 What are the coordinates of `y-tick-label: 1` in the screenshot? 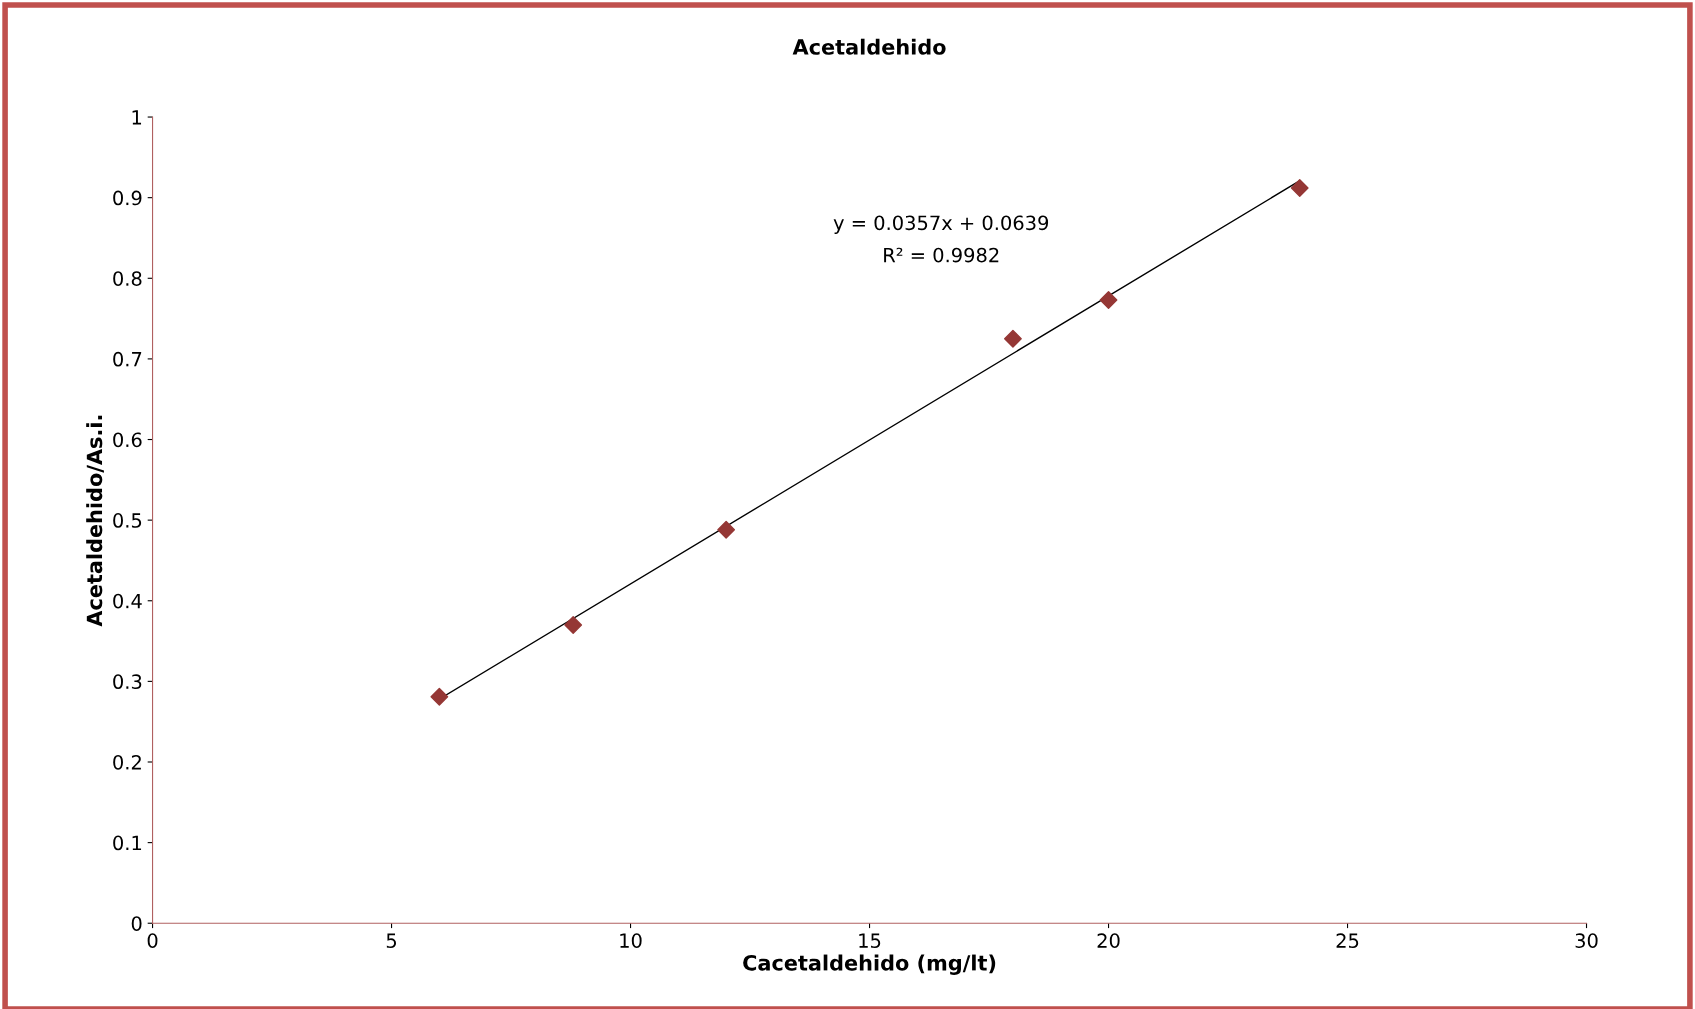 It's located at (137, 117).